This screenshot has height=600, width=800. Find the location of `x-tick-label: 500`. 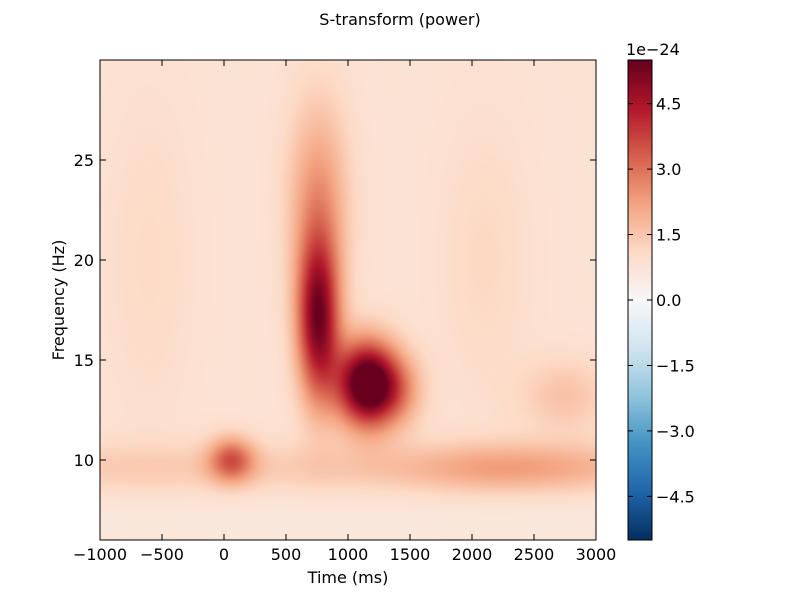

x-tick-label: 500 is located at coordinates (286, 554).